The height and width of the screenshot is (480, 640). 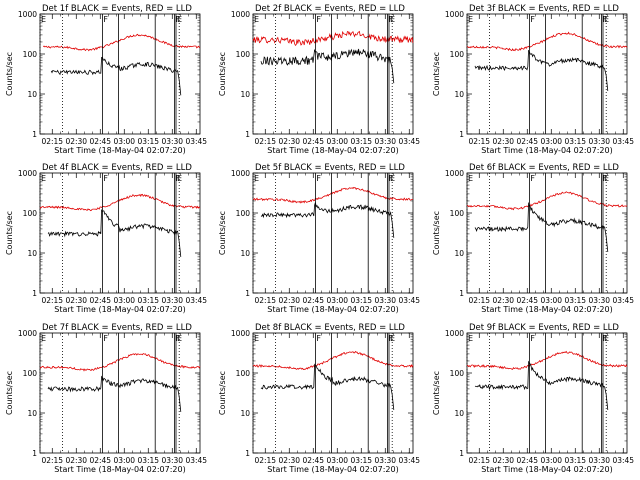 What do you see at coordinates (544, 328) in the screenshot?
I see `panel-title: Det 9f BLACK = Events, RED = LLD` at bounding box center [544, 328].